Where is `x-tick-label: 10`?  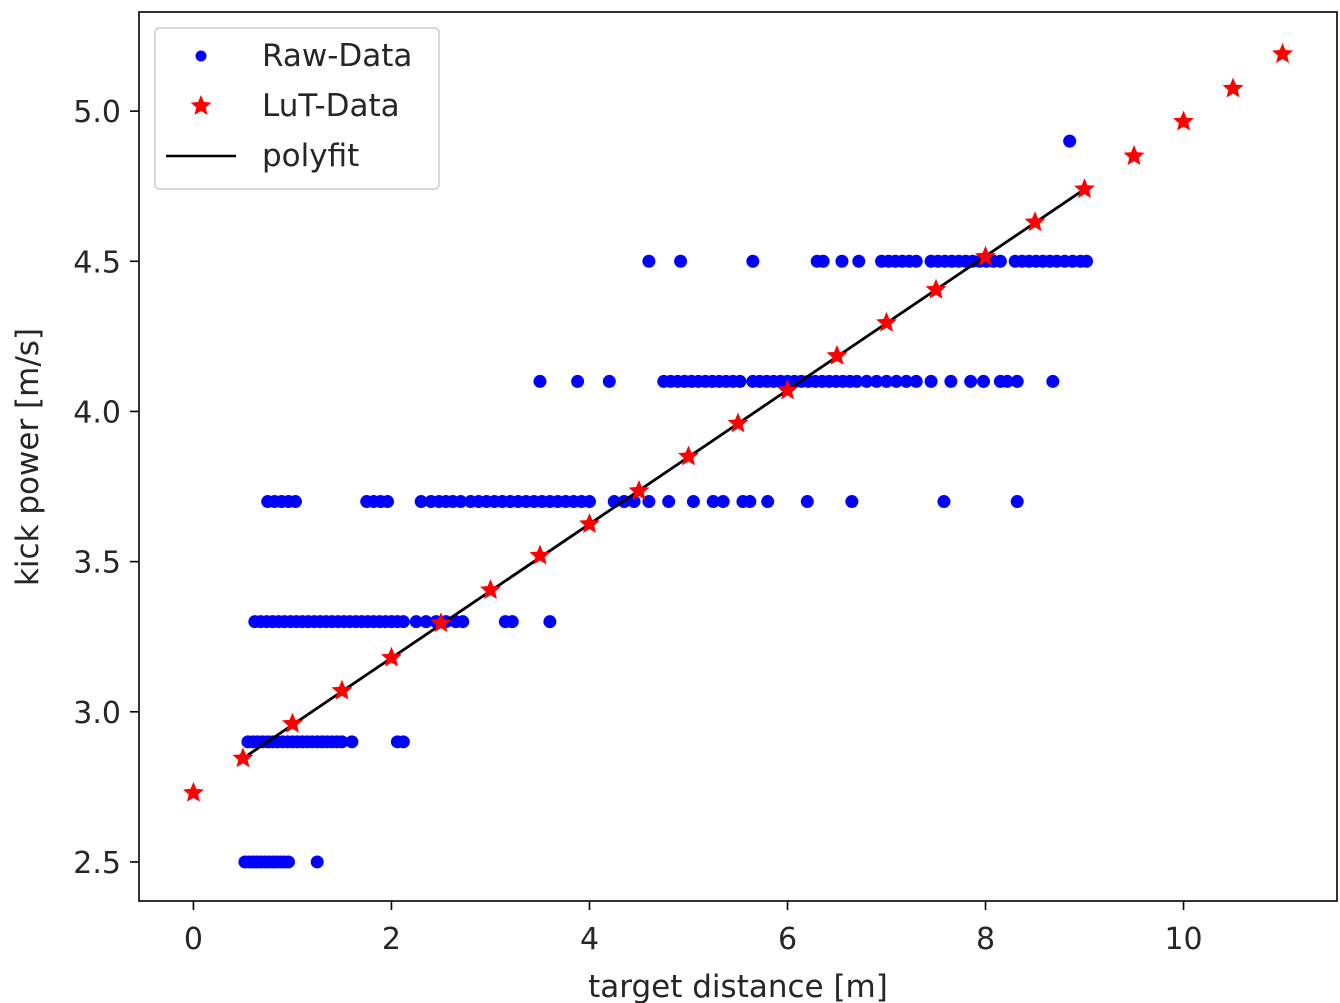
x-tick-label: 10 is located at coordinates (1183, 939).